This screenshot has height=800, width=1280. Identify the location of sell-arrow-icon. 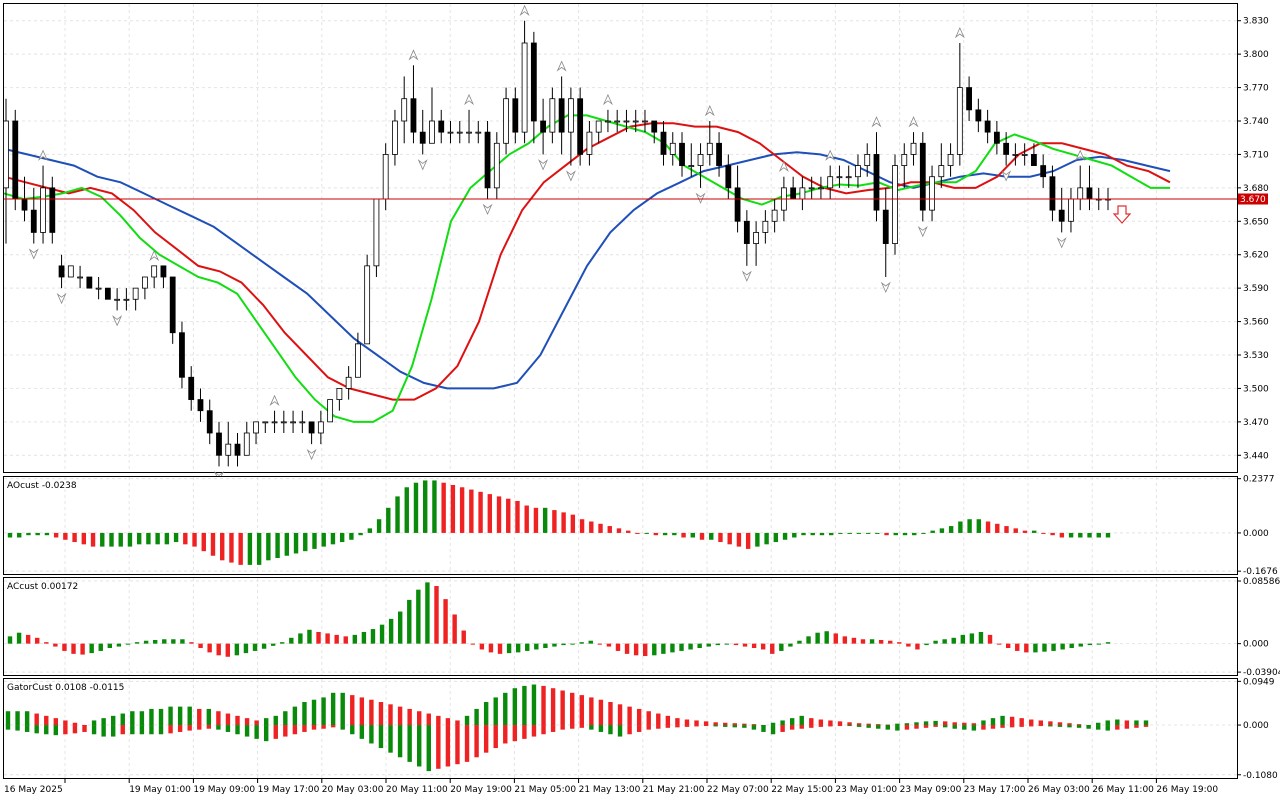
(1122, 214).